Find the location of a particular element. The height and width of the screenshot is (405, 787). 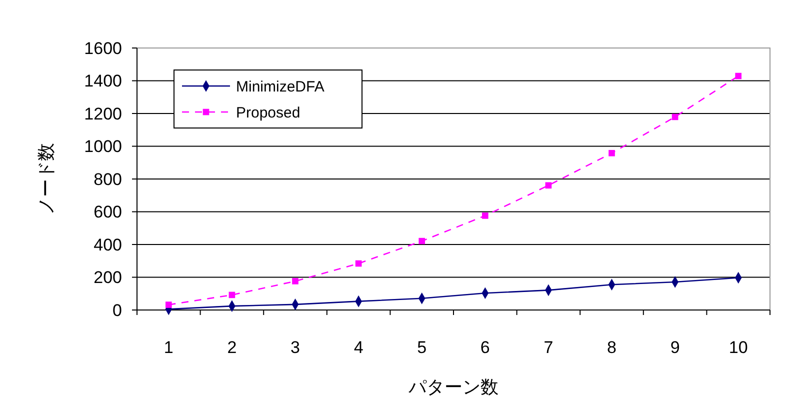

y-axis-title: ノード数 is located at coordinates (46, 179).